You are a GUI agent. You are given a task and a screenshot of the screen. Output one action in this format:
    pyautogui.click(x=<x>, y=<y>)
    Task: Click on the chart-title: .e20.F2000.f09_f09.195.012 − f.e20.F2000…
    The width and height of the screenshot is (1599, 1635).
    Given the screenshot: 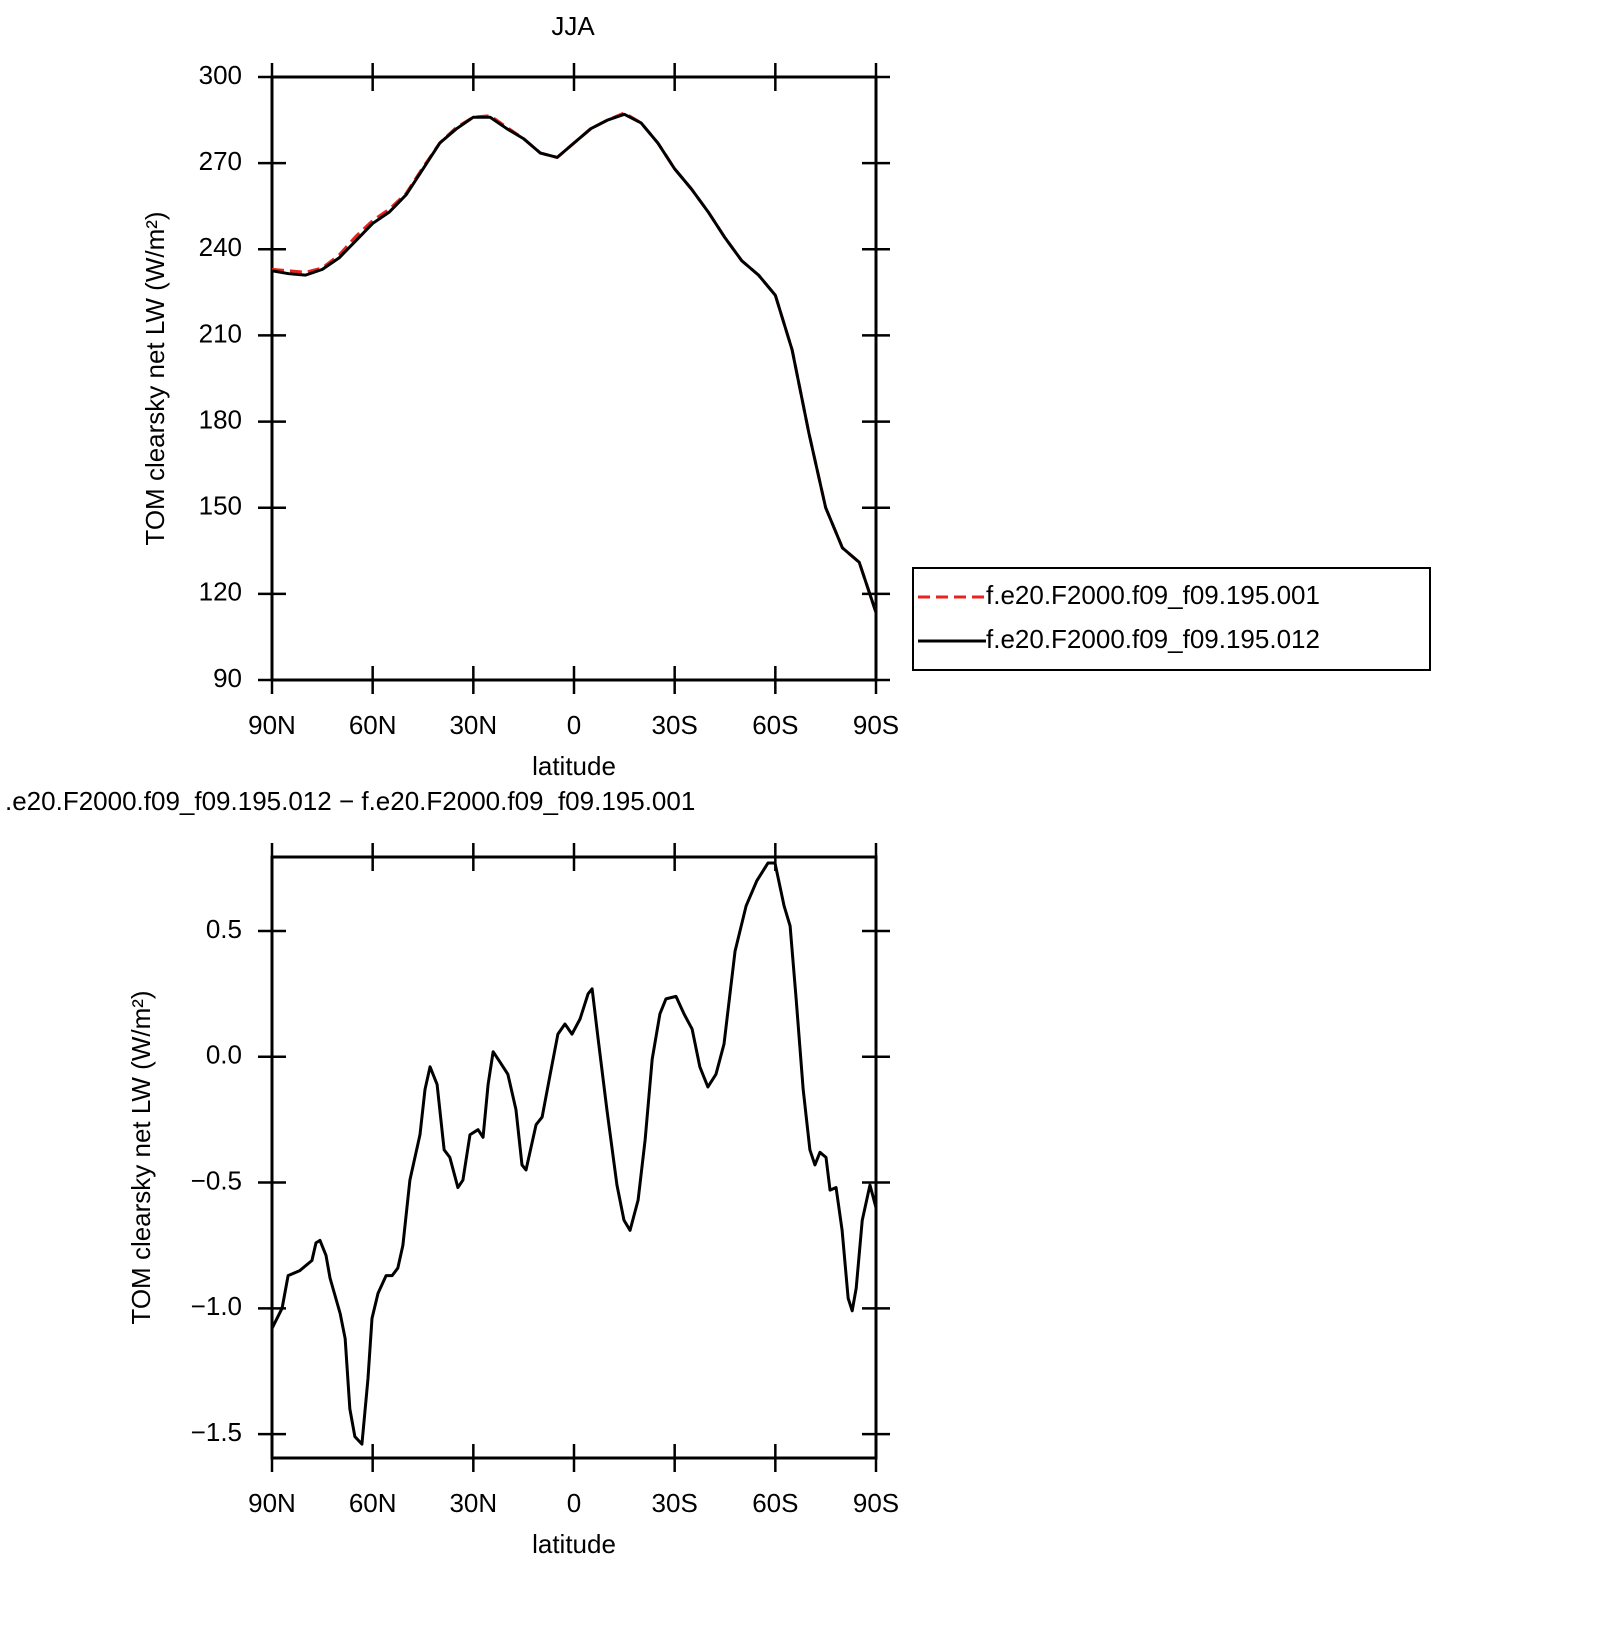 What is the action you would take?
    pyautogui.click(x=350, y=801)
    